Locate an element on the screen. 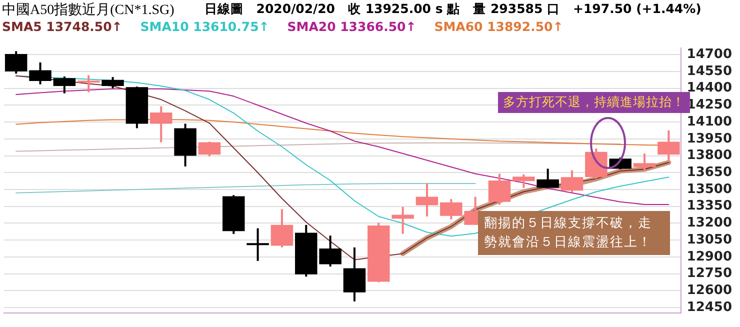 This screenshot has height=327, width=740. chart-title: 中國A50指數近月(CN*1.SG) is located at coordinates (88, 10).